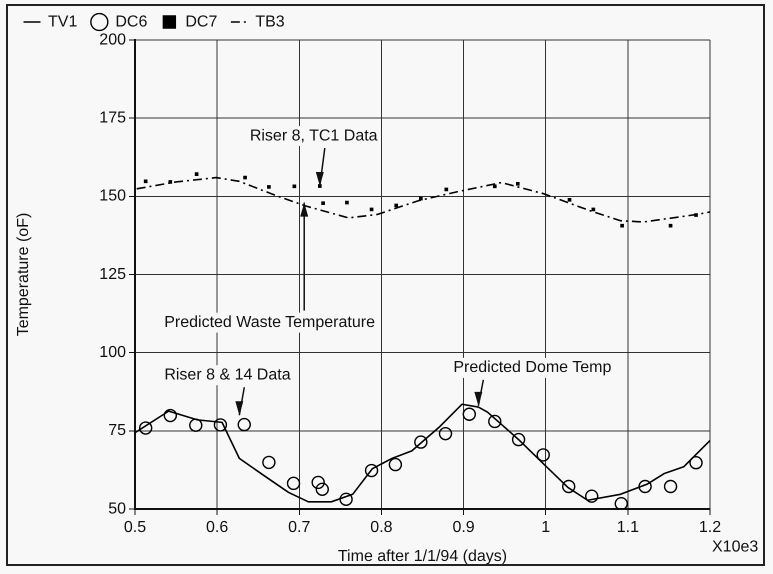 The height and width of the screenshot is (574, 773). Describe the element at coordinates (299, 527) in the screenshot. I see `x-tick-label: 0.7` at that location.